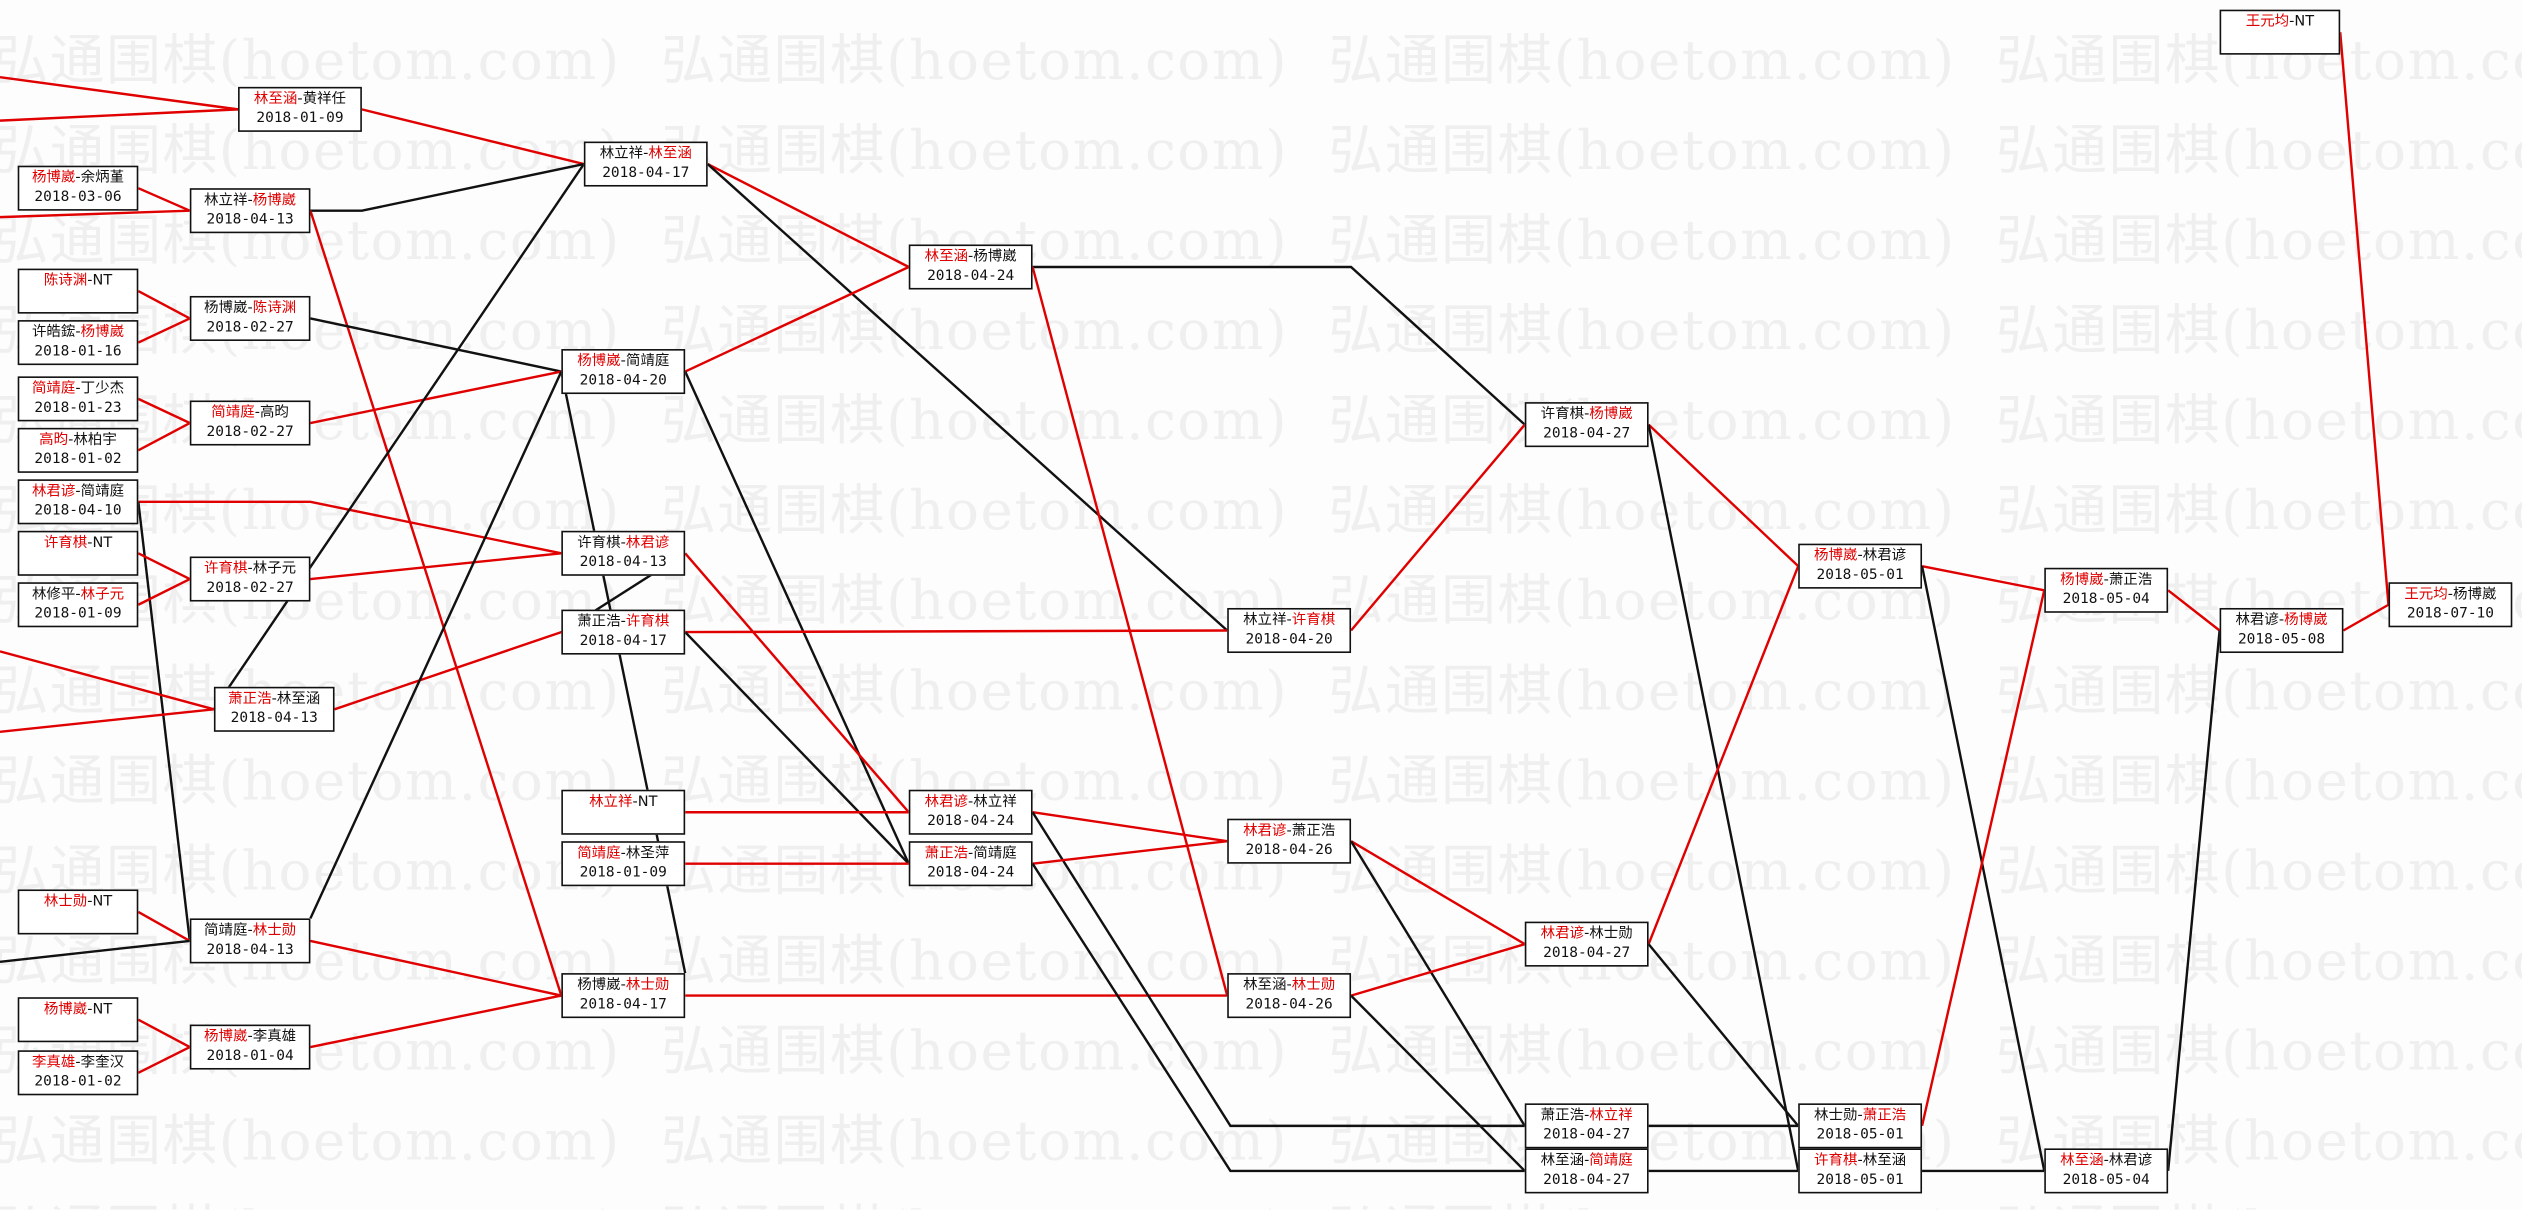 The width and height of the screenshot is (2522, 1210). I want to click on match-box: 林君谚-杨博崴 2018-05-08, so click(2281, 630).